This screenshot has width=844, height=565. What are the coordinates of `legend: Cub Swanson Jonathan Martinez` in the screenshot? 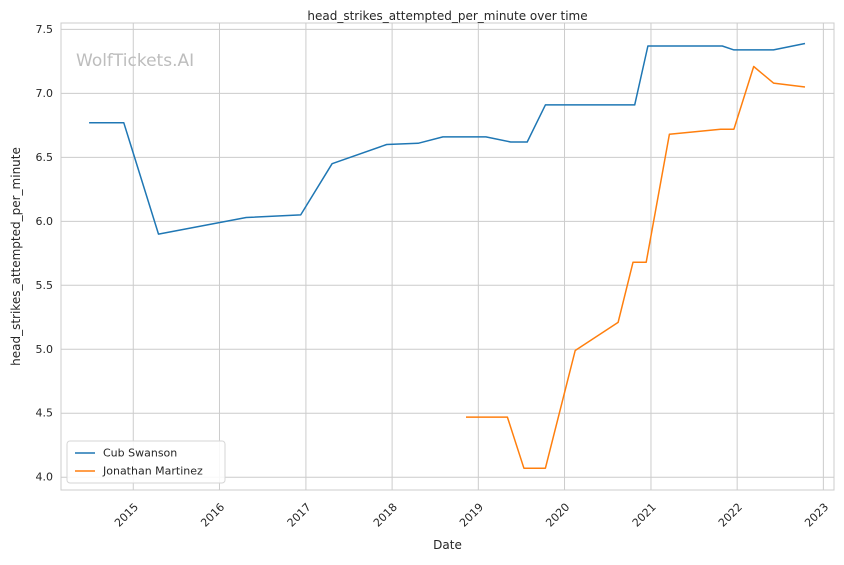 It's located at (146, 462).